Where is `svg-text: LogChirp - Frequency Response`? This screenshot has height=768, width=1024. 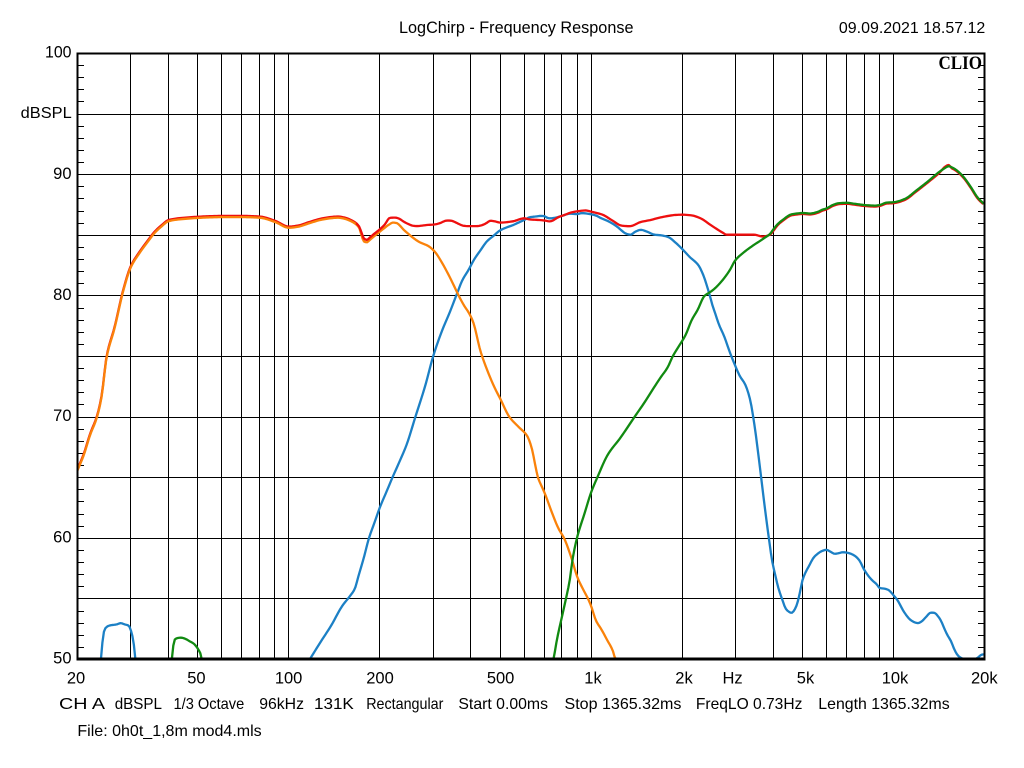
svg-text: LogChirp - Frequency Response is located at coordinates (516, 28).